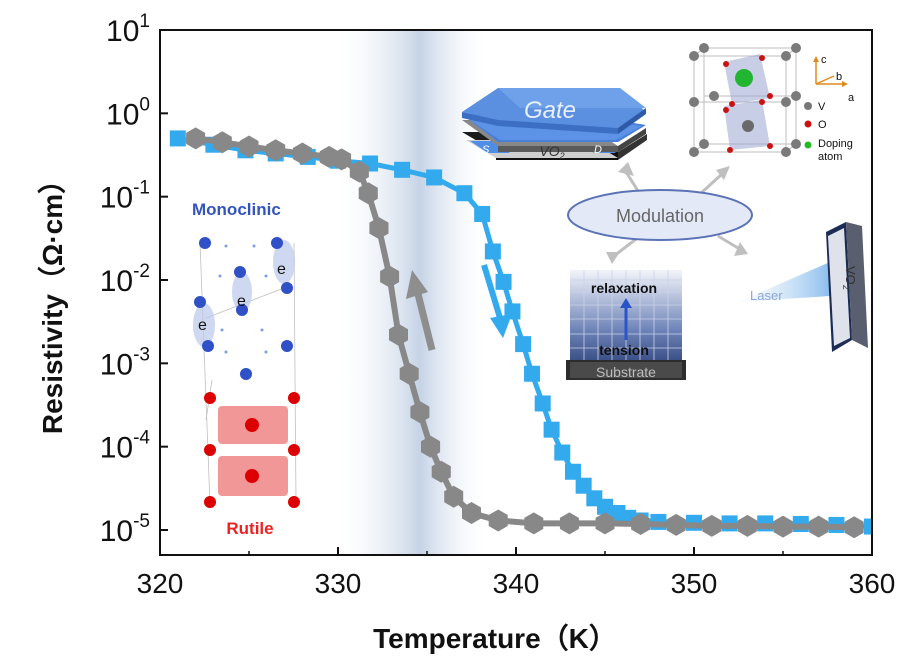 The height and width of the screenshot is (666, 915). I want to click on crystal-structure-inset: c b a V O Doping atom, so click(772, 103).